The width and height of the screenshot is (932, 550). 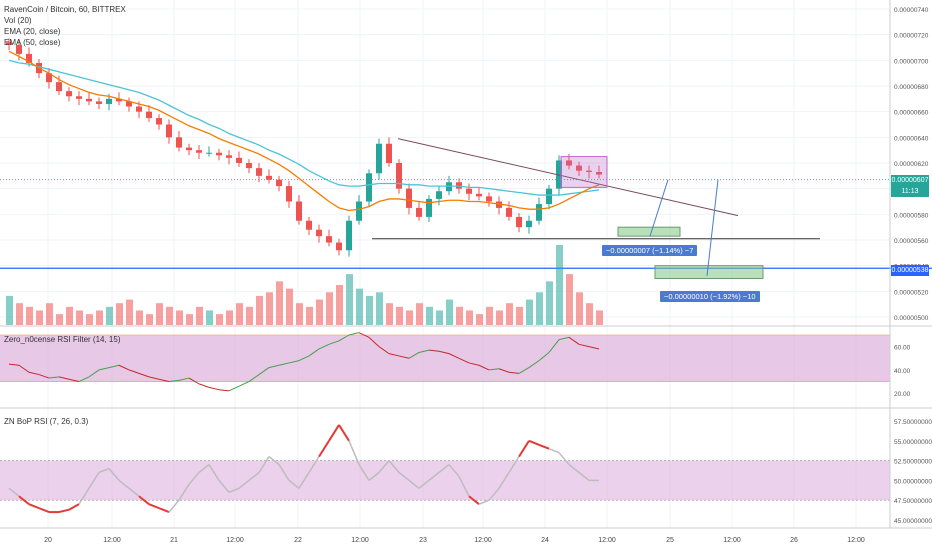 I want to click on symbol-title: RavenCoin / Bitcoin, 60, BITTREX, so click(x=65, y=9).